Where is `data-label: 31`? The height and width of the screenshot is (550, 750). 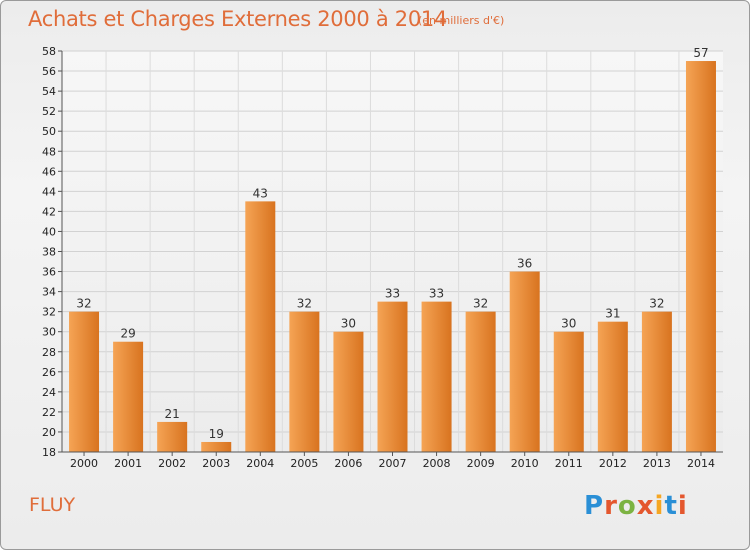
data-label: 31 is located at coordinates (612, 314).